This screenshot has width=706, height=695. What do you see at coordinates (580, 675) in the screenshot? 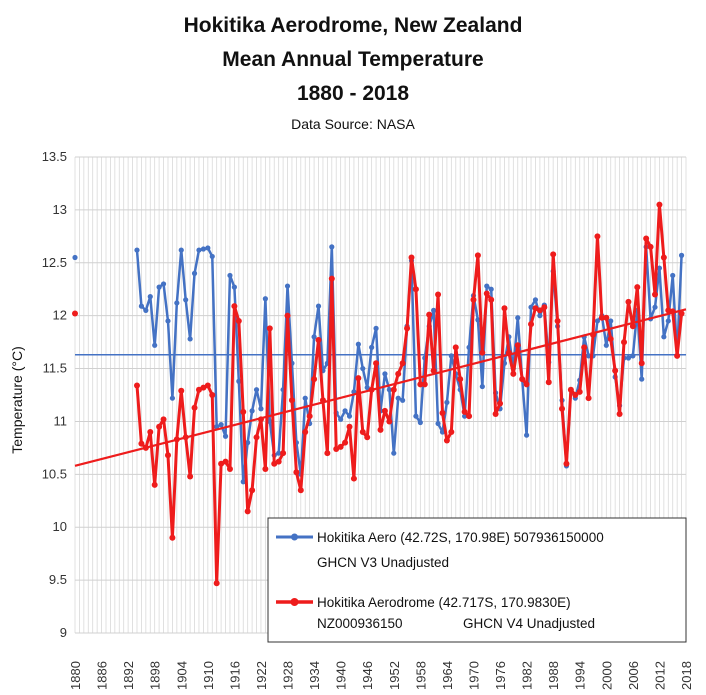
I see `x-tick-label: 1994` at bounding box center [580, 675].